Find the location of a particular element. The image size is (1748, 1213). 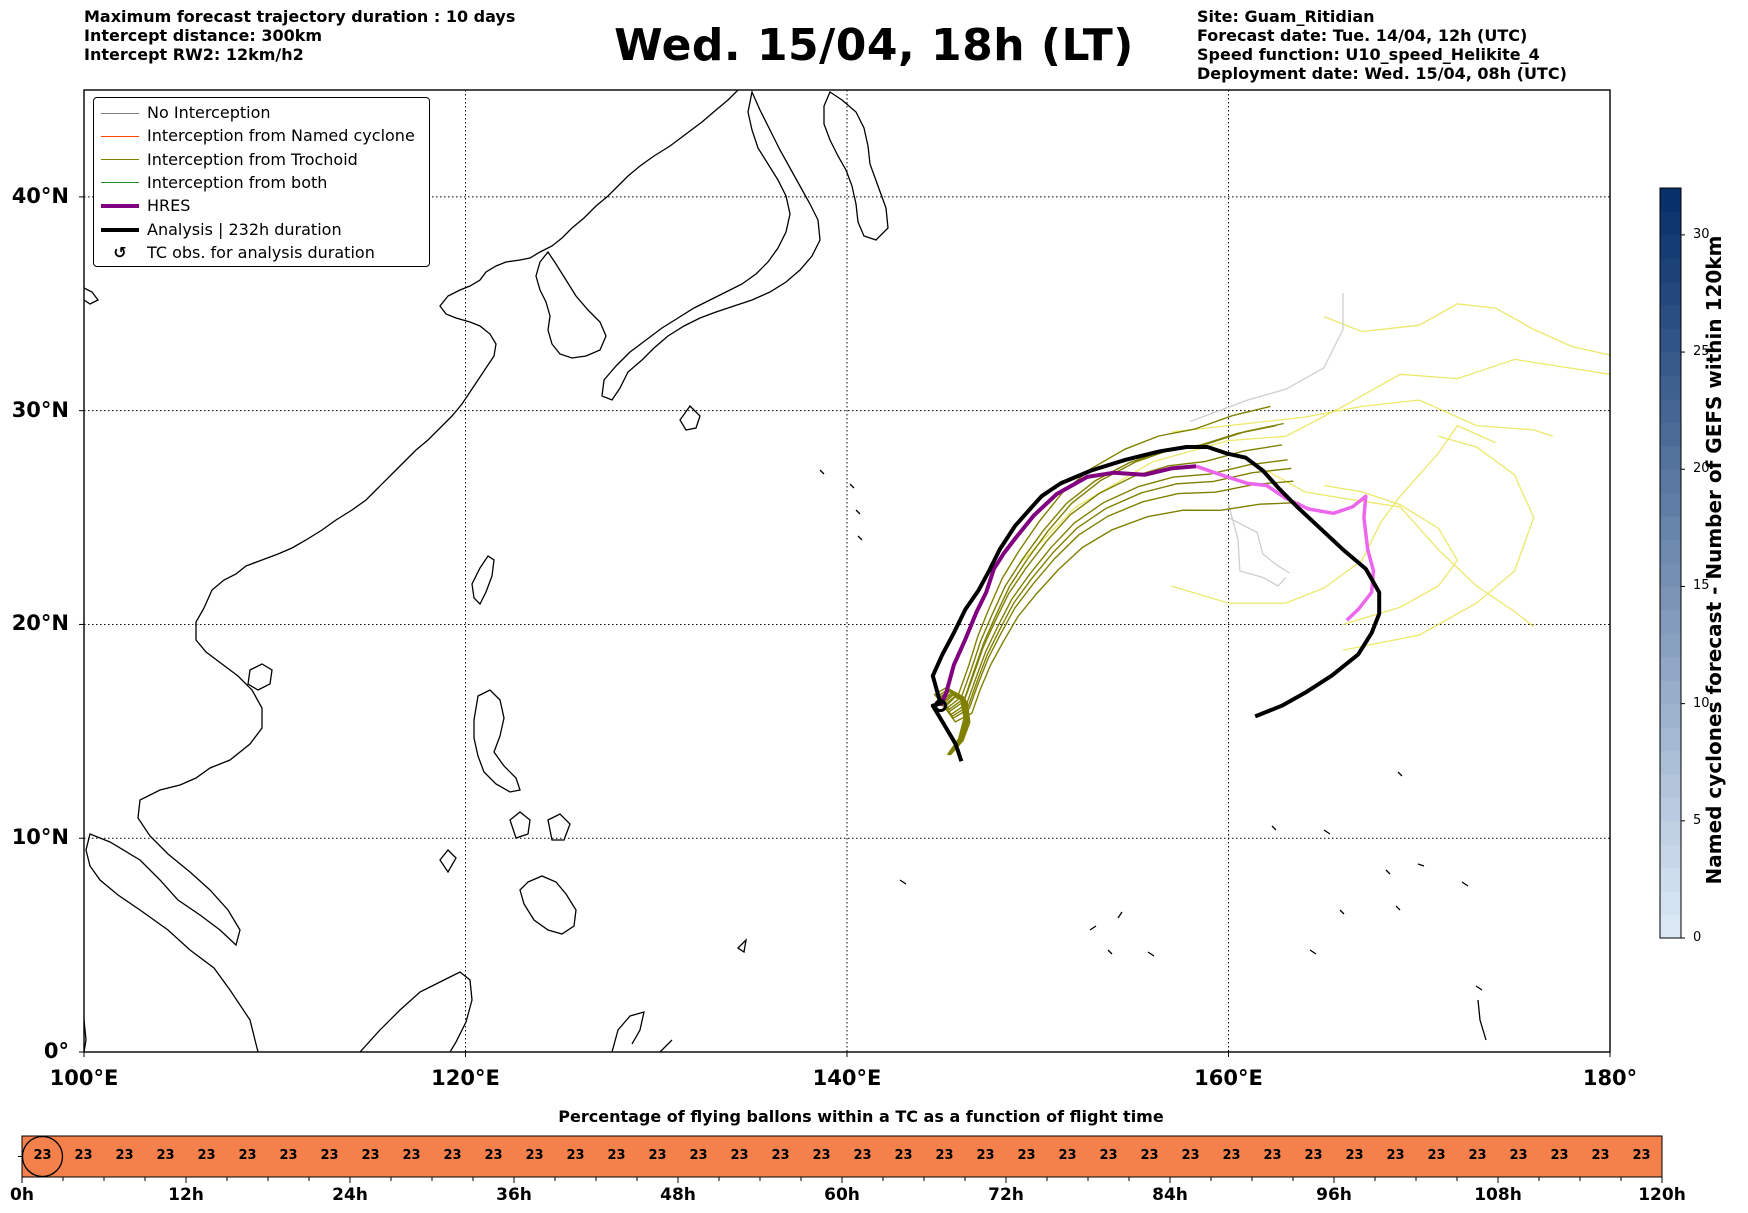

hres-extension-track is located at coordinates (1285, 543).